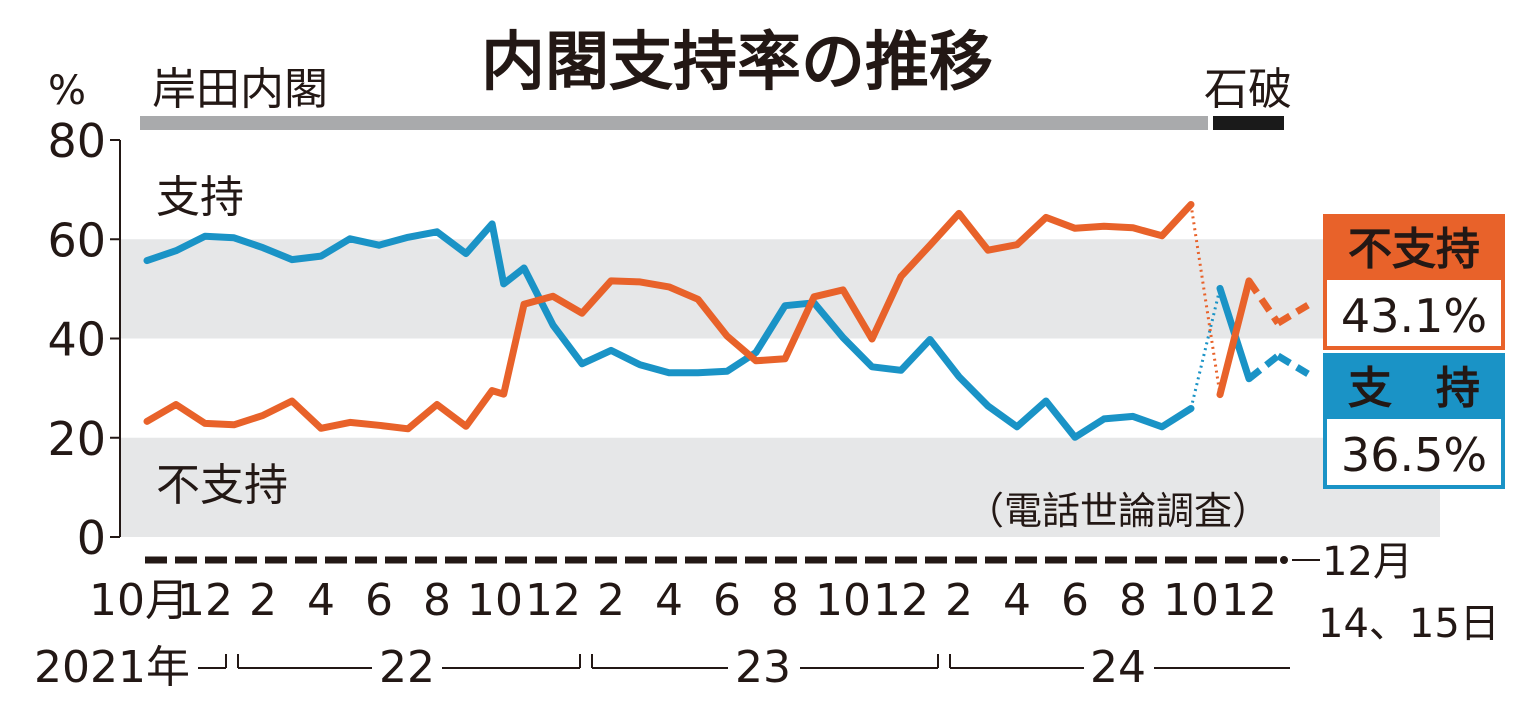 The height and width of the screenshot is (710, 1536). Describe the element at coordinates (1414, 249) in the screenshot. I see `nonsupport-callout-label: 不支持` at that location.